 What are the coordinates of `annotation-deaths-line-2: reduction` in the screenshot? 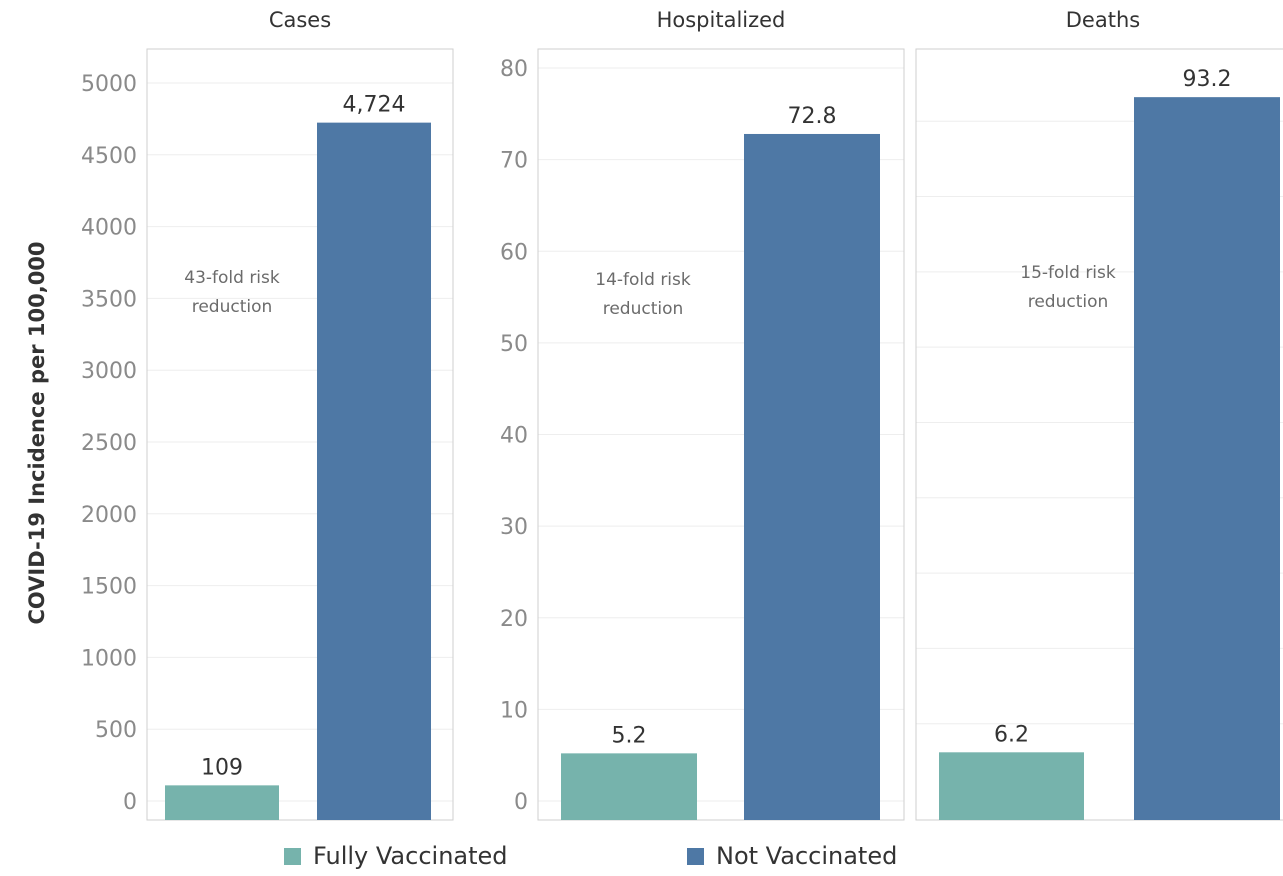 It's located at (1068, 302).